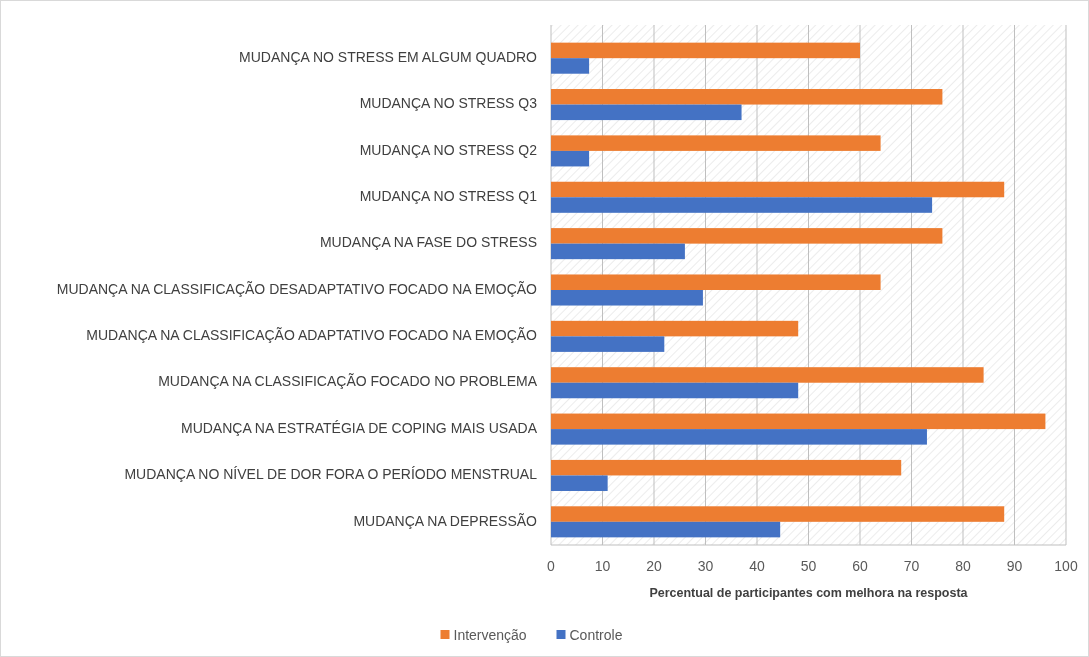 The image size is (1089, 657). I want to click on x-tick-label: 50, so click(808, 566).